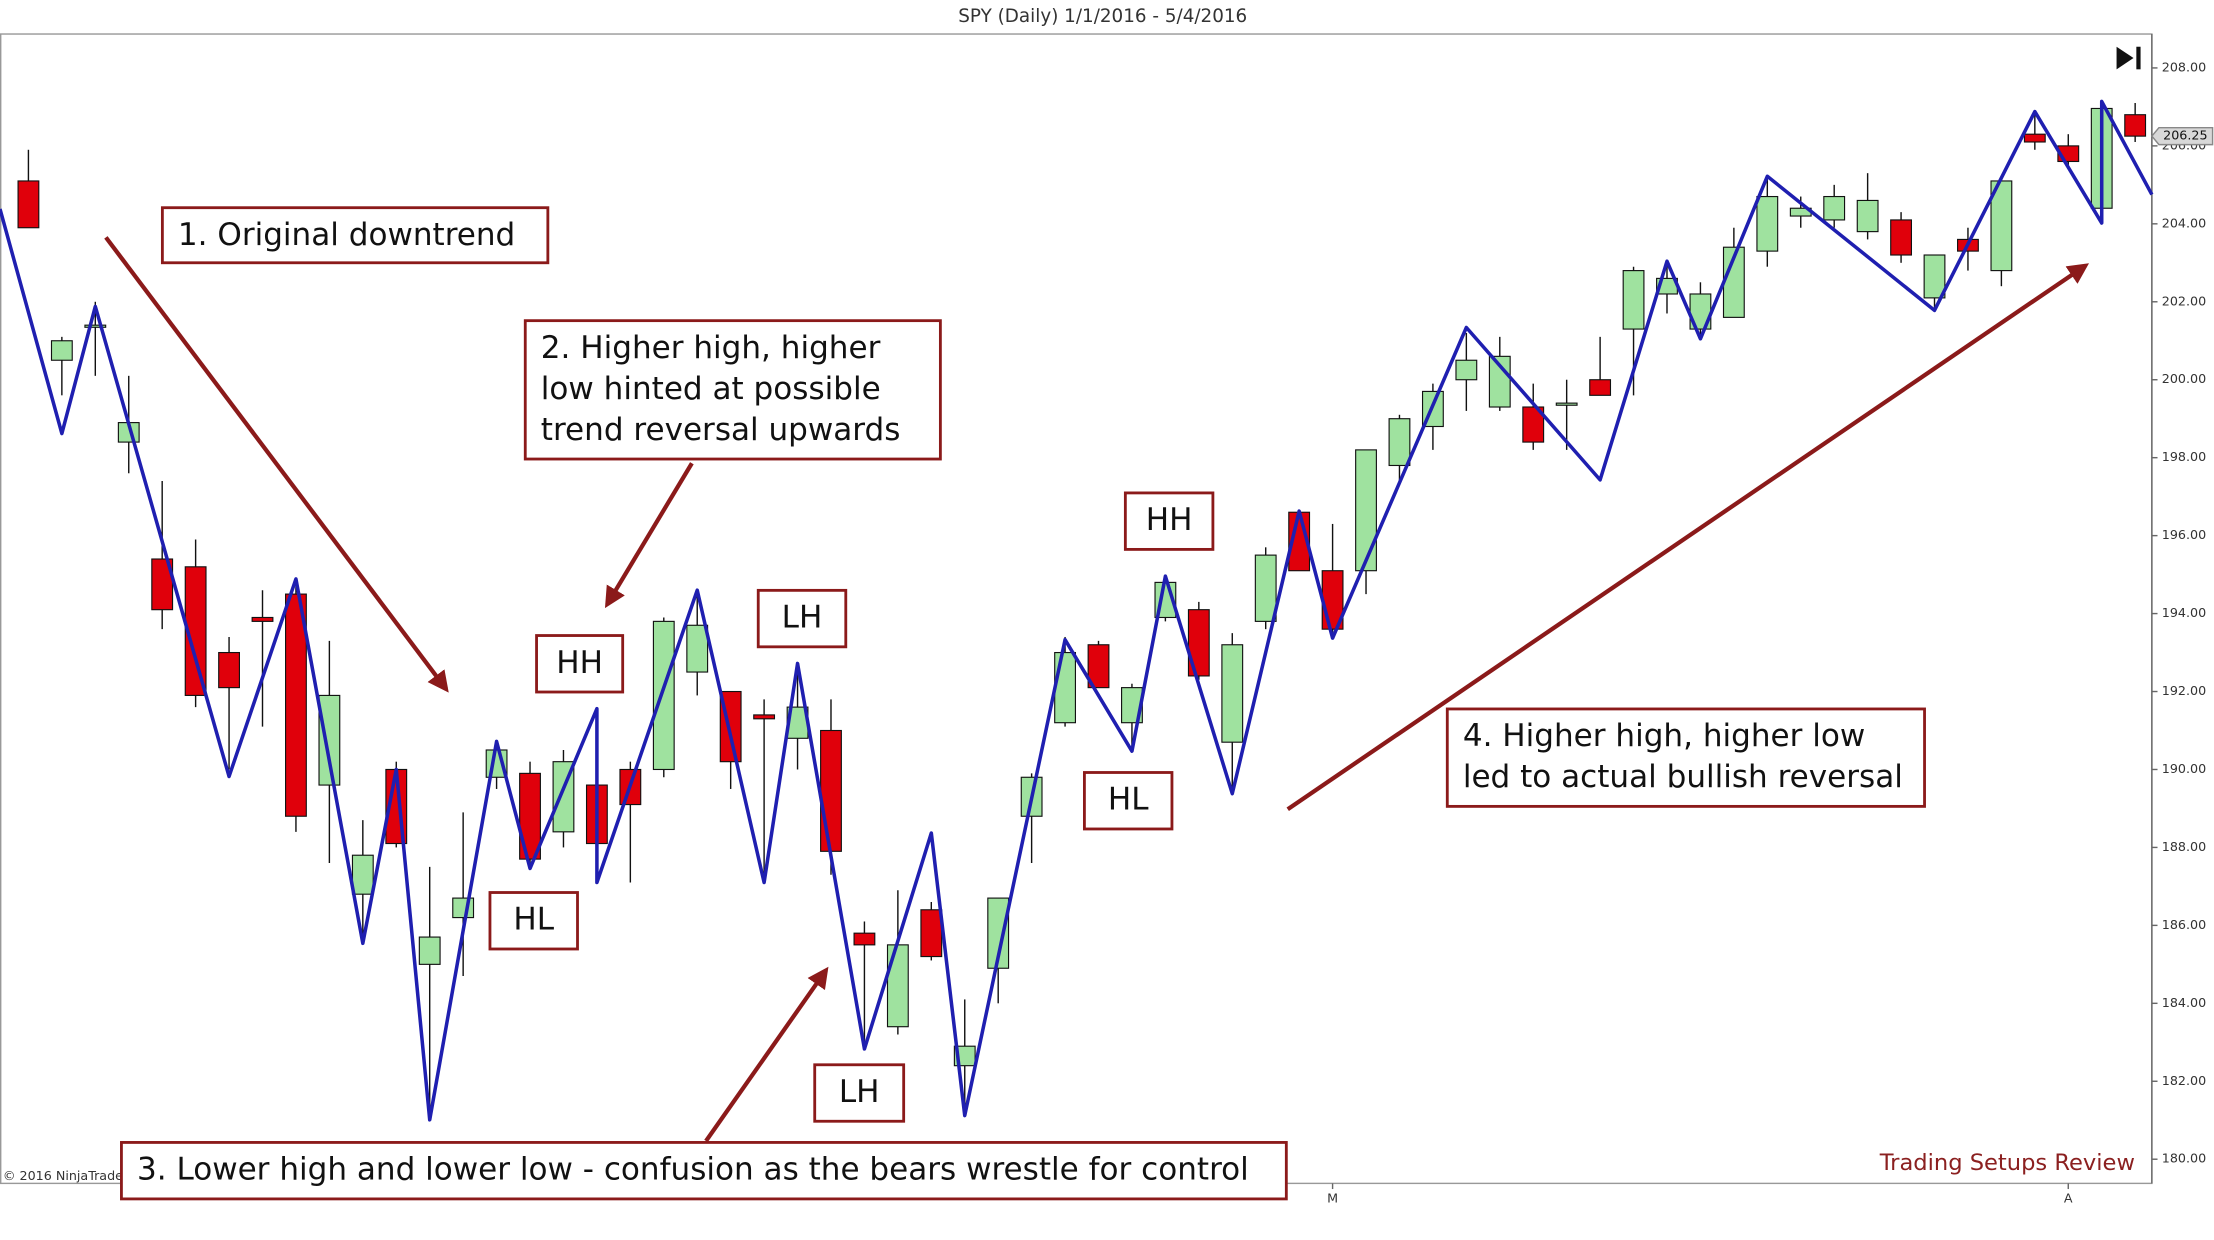  I want to click on last-price-label: 206.25, so click(2185, 135).